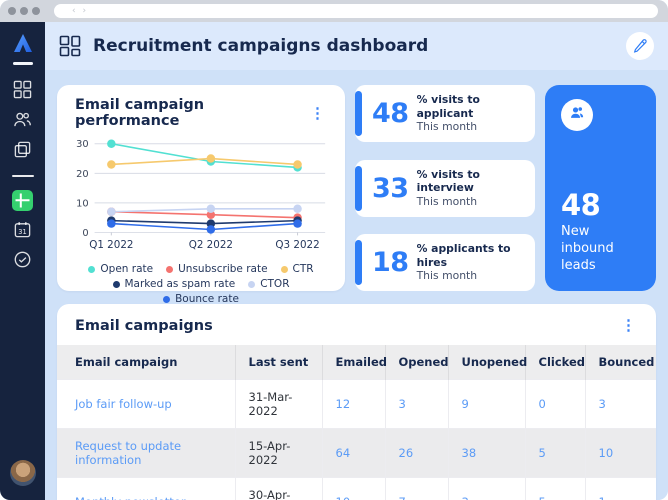 The width and height of the screenshot is (668, 500). Describe the element at coordinates (448, 106) in the screenshot. I see `stat-label: % visits to applicant` at that location.